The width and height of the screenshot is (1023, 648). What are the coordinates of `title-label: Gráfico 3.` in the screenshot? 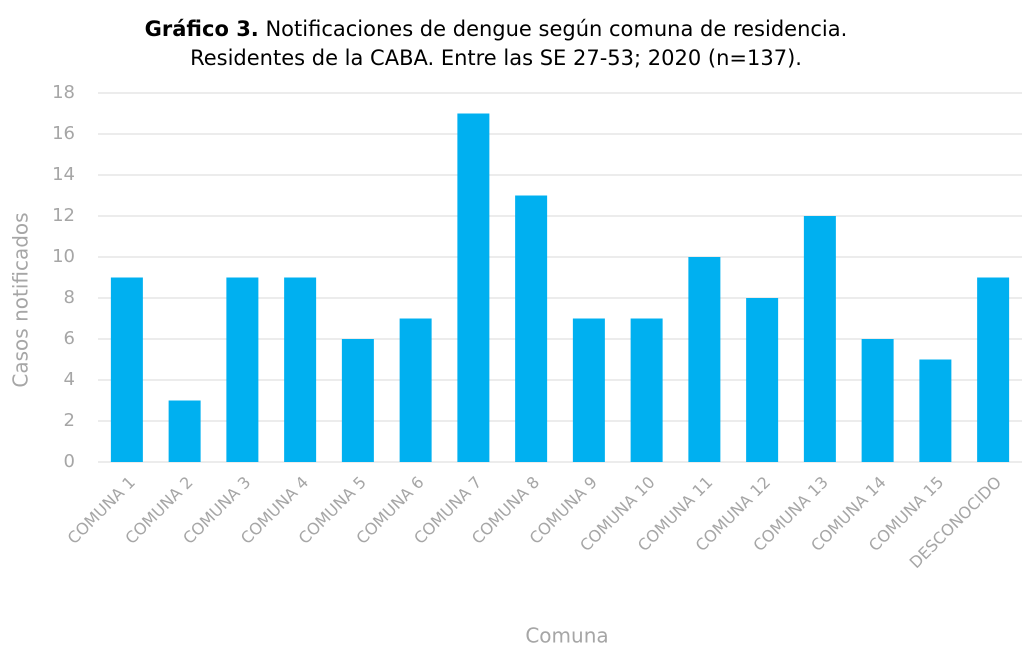 It's located at (202, 29).